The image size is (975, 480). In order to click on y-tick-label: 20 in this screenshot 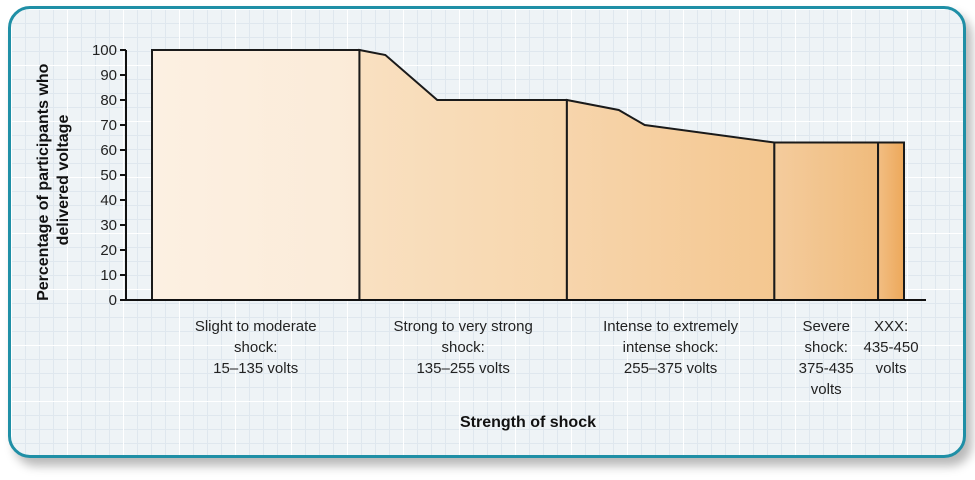, I will do `click(108, 250)`.